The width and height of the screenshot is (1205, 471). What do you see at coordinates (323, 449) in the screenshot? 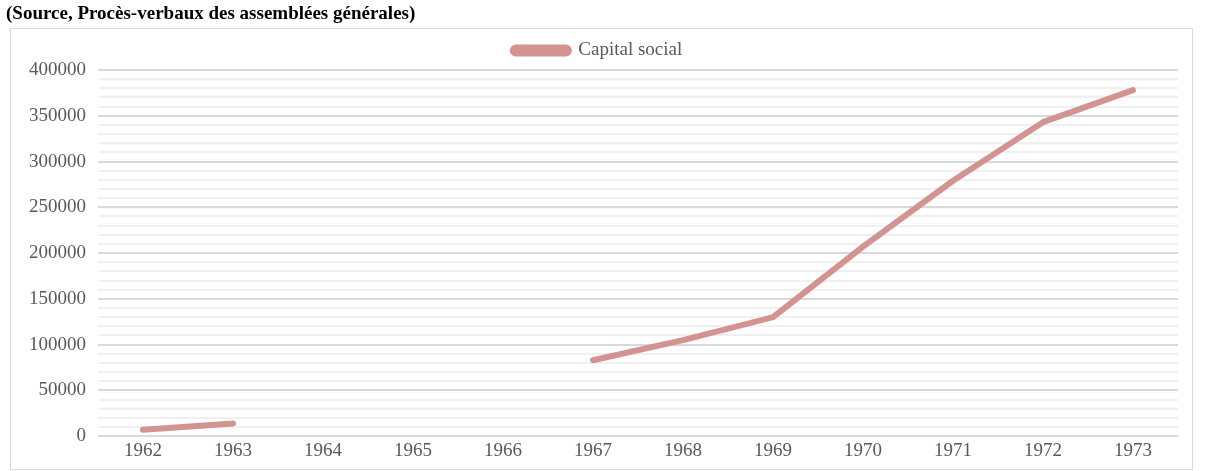
I see `x-tick-label: 1964` at bounding box center [323, 449].